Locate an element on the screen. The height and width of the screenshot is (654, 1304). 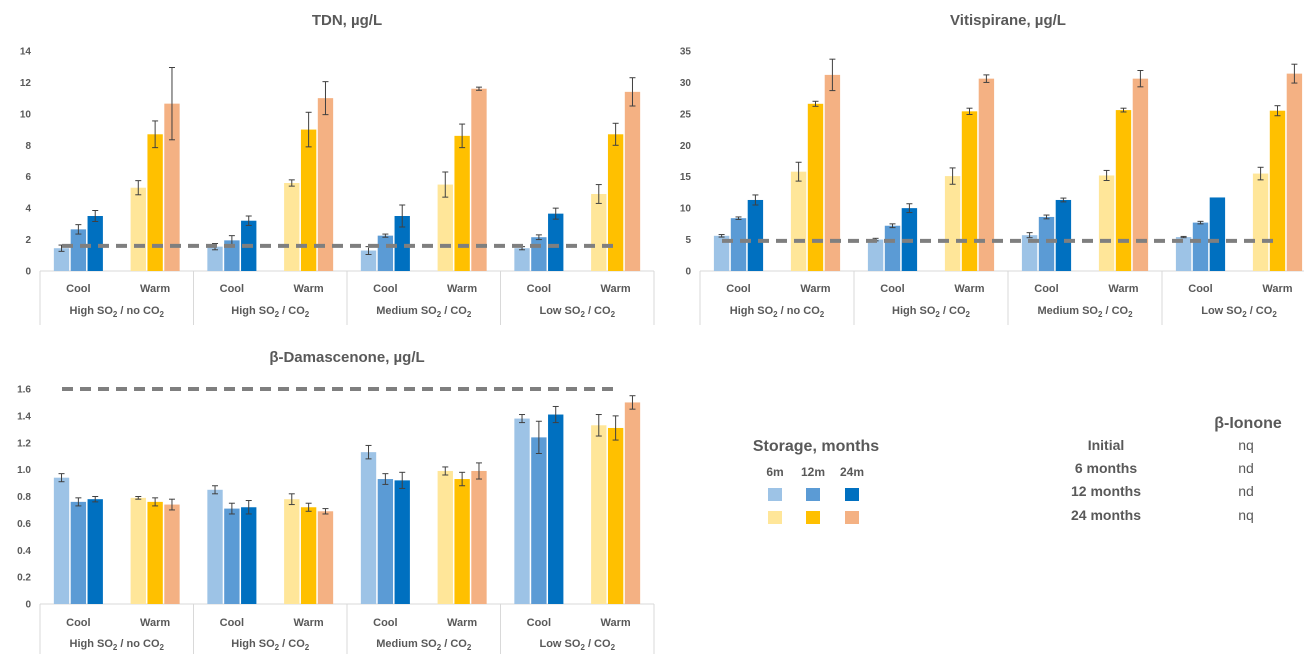
y-tick-label: 0 is located at coordinates (28, 272).